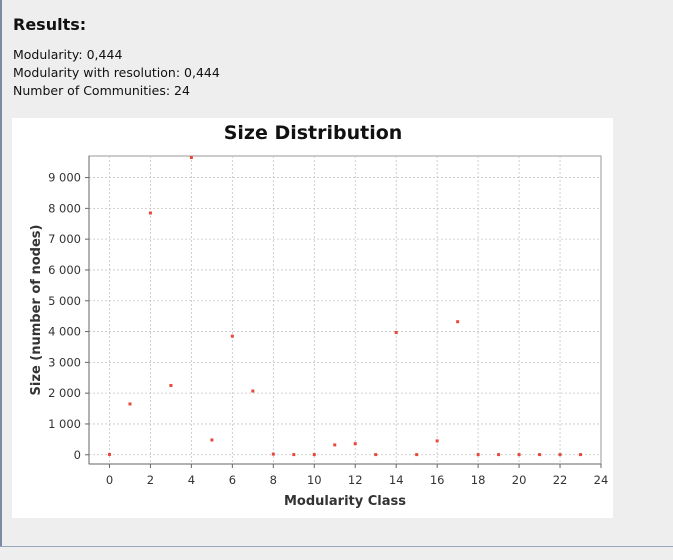  What do you see at coordinates (273, 480) in the screenshot?
I see `x-tick-label: 8` at bounding box center [273, 480].